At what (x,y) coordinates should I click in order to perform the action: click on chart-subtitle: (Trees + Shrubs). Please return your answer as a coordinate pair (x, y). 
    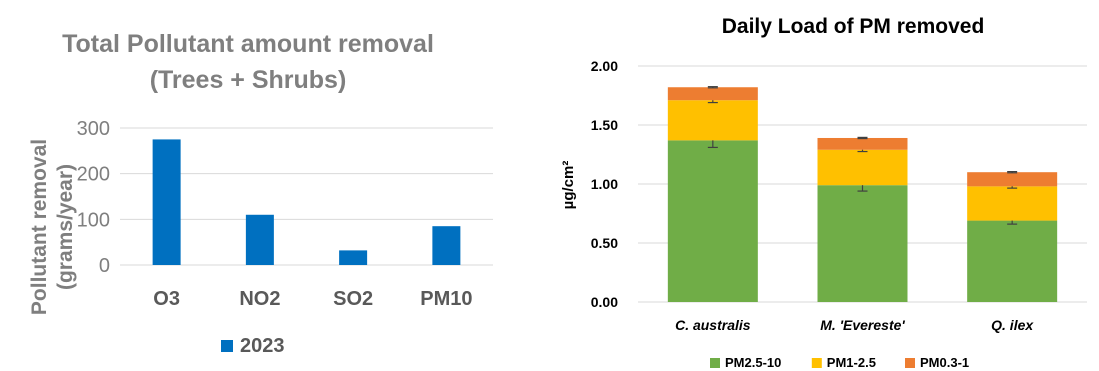
    Looking at the image, I should click on (248, 80).